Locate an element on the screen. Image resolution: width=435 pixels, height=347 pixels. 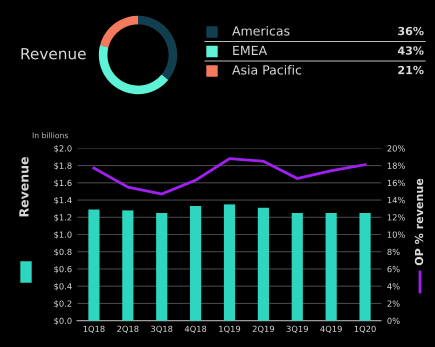
y2-axis-title: OP % revenue is located at coordinates (419, 222).